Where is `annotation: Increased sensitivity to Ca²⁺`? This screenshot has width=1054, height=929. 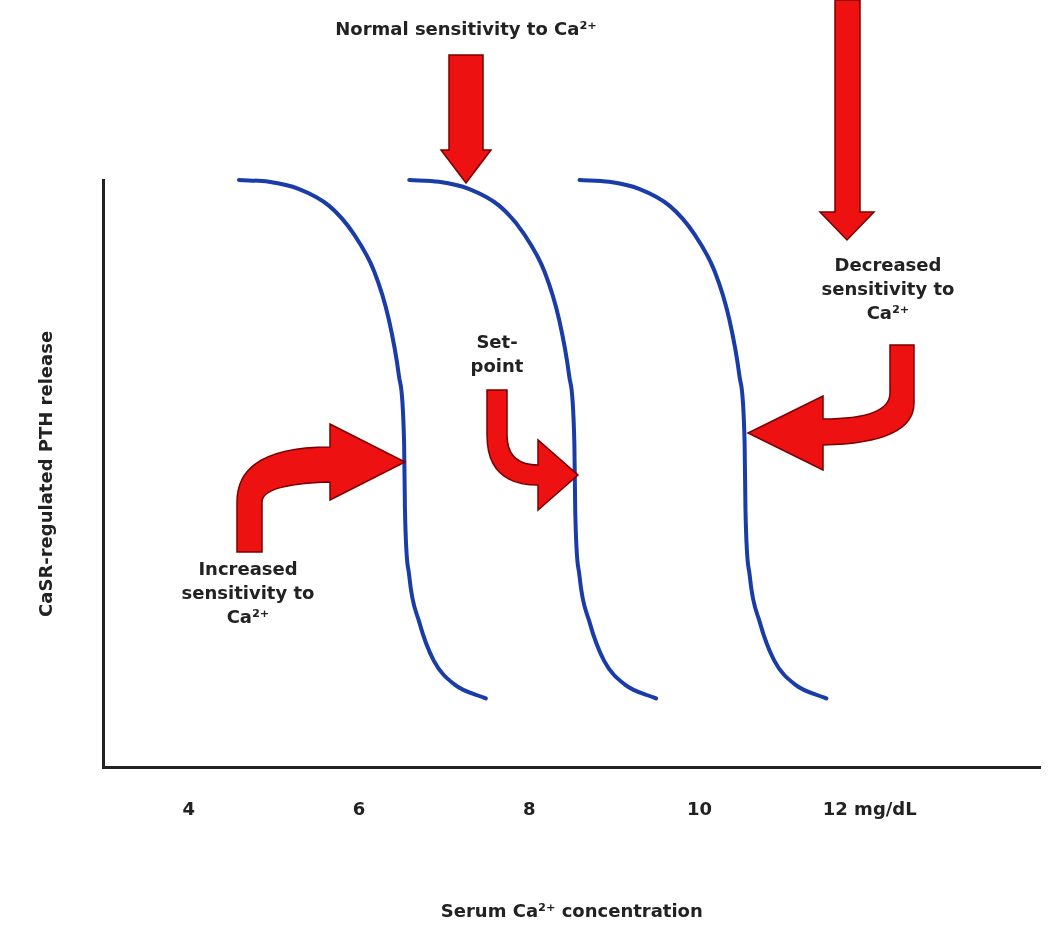 annotation: Increased sensitivity to Ca²⁺ is located at coordinates (248, 593).